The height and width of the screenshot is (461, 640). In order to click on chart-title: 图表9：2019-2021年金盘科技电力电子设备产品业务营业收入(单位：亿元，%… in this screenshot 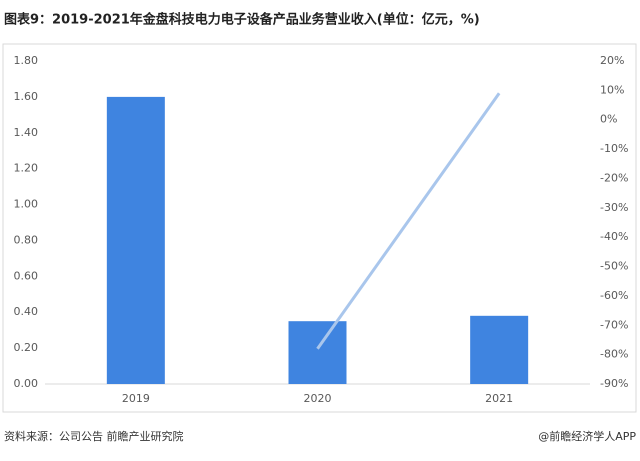, I will do `click(242, 20)`.